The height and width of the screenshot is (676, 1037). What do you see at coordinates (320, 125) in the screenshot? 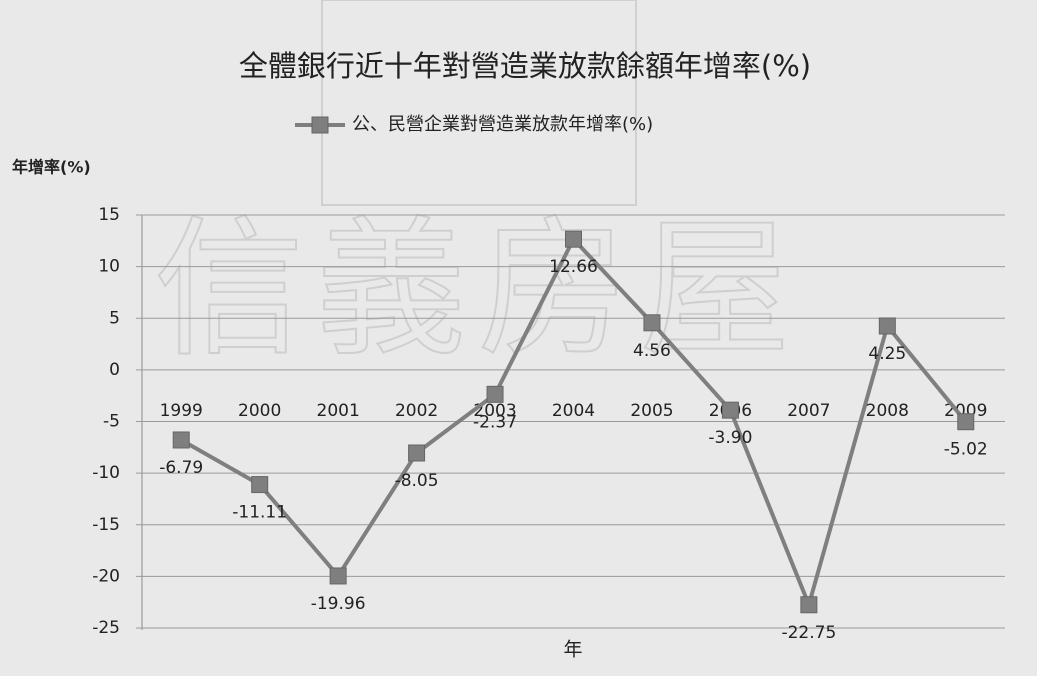
I see `legend-marker` at bounding box center [320, 125].